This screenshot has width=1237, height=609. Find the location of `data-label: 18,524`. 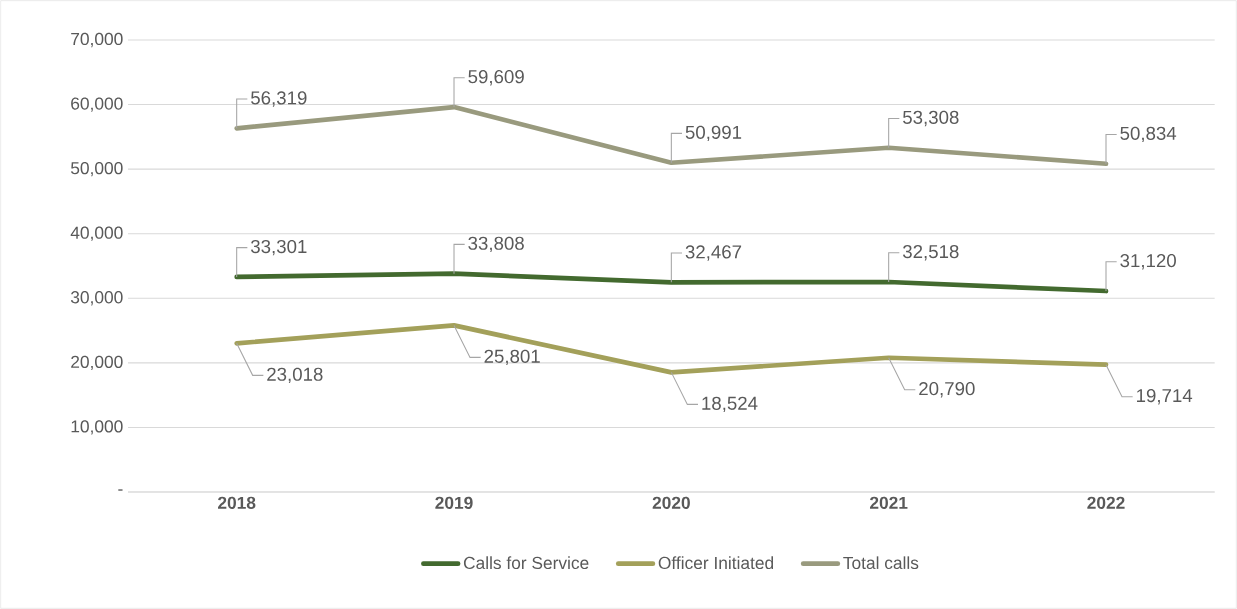

data-label: 18,524 is located at coordinates (730, 404).